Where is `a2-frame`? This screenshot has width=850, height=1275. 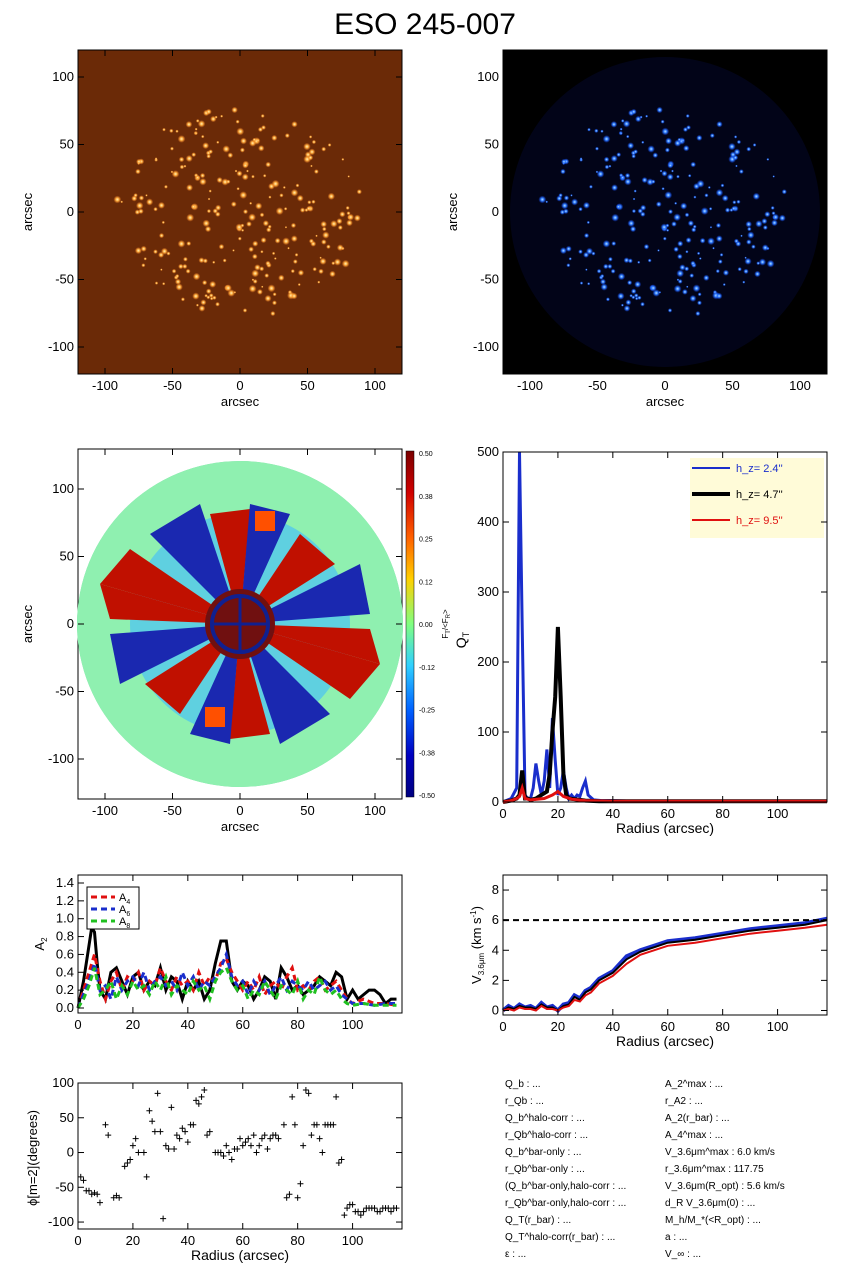
a2-frame is located at coordinates (240, 944).